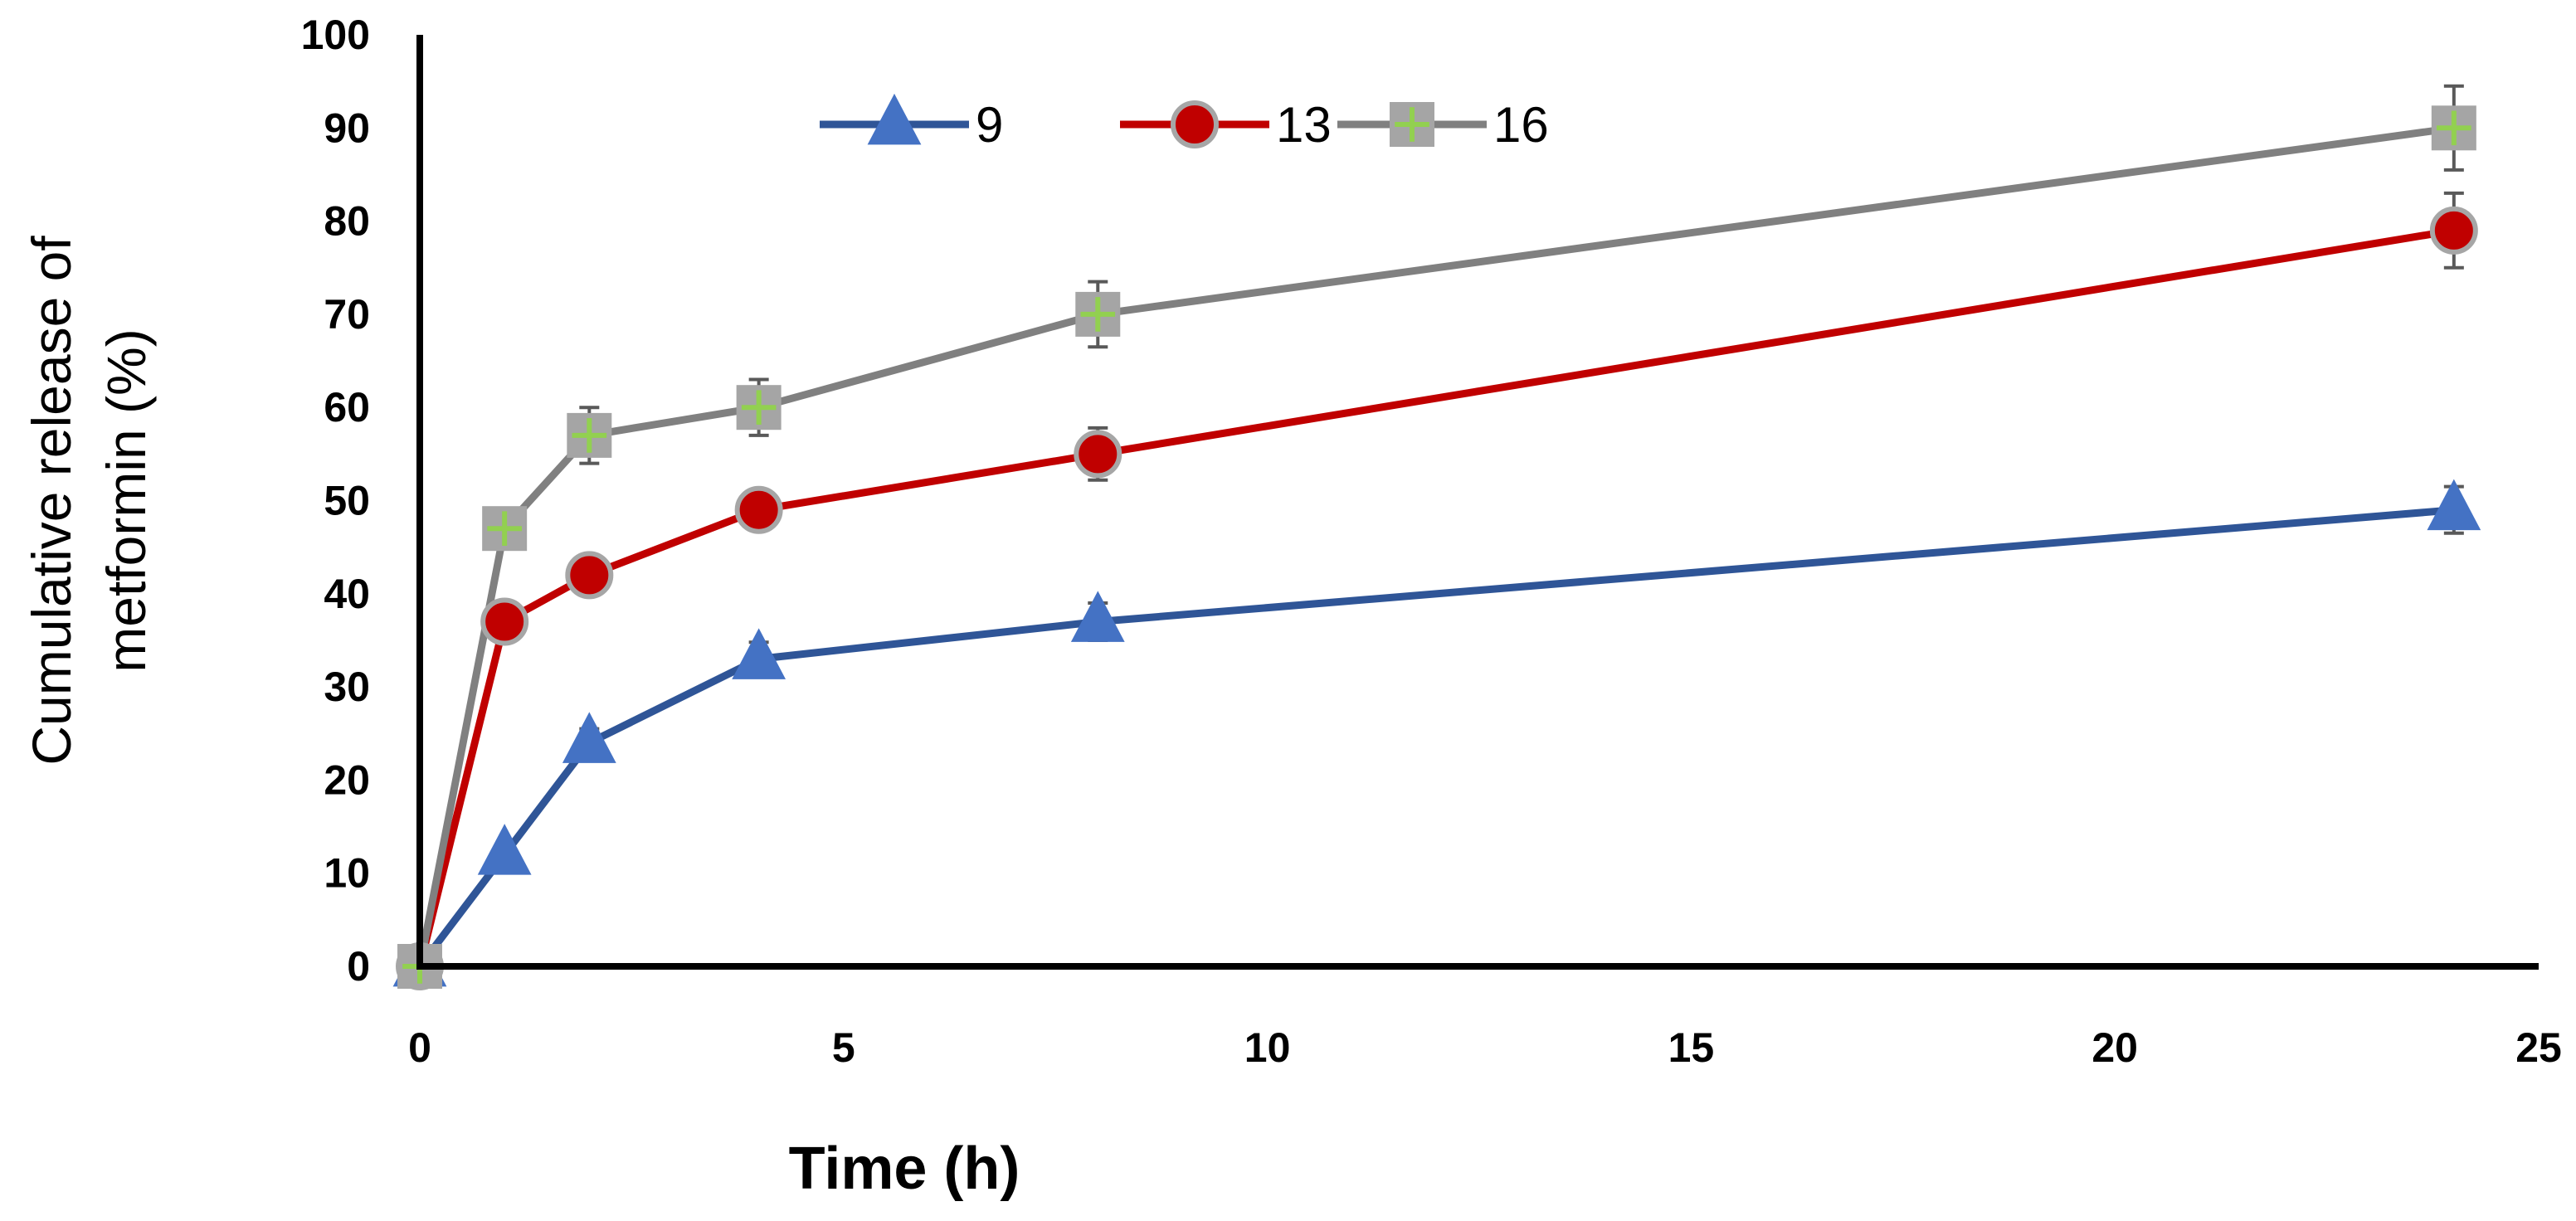 The height and width of the screenshot is (1221, 2576). I want to click on y-axis-title-line: Cumulative release of, so click(51, 501).